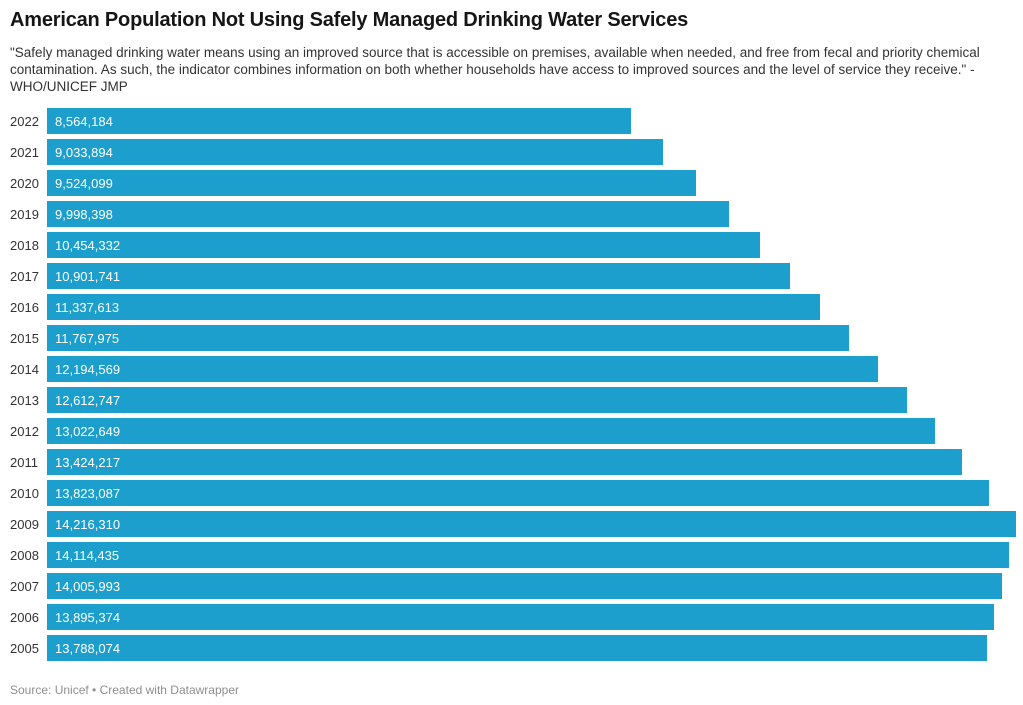 The width and height of the screenshot is (1023, 705). What do you see at coordinates (24, 152) in the screenshot?
I see `year-label: 2021` at bounding box center [24, 152].